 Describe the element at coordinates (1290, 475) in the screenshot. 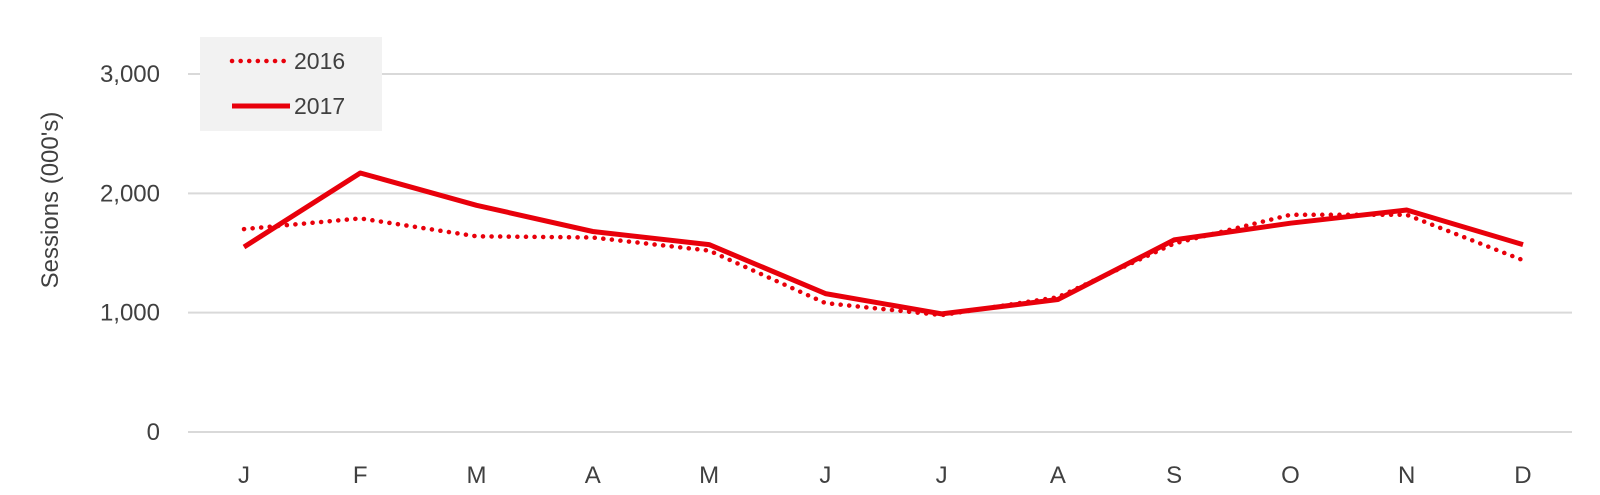

I see `x-tick-label: O` at that location.